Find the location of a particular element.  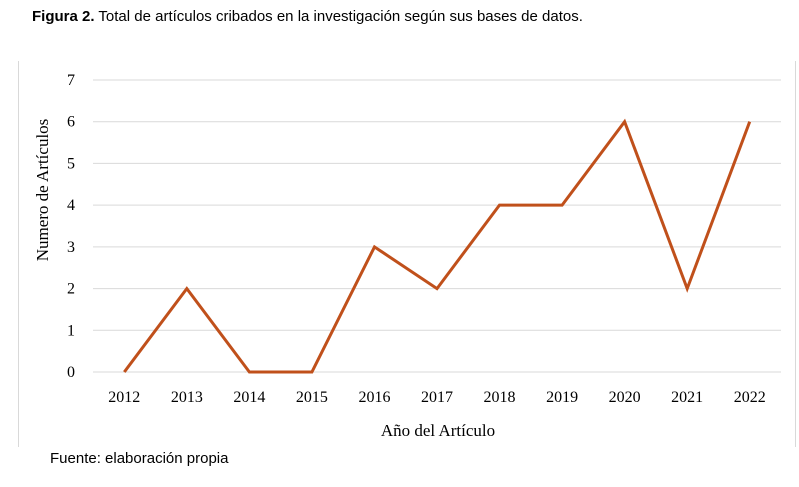

y-tick-label: 0 is located at coordinates (71, 372).